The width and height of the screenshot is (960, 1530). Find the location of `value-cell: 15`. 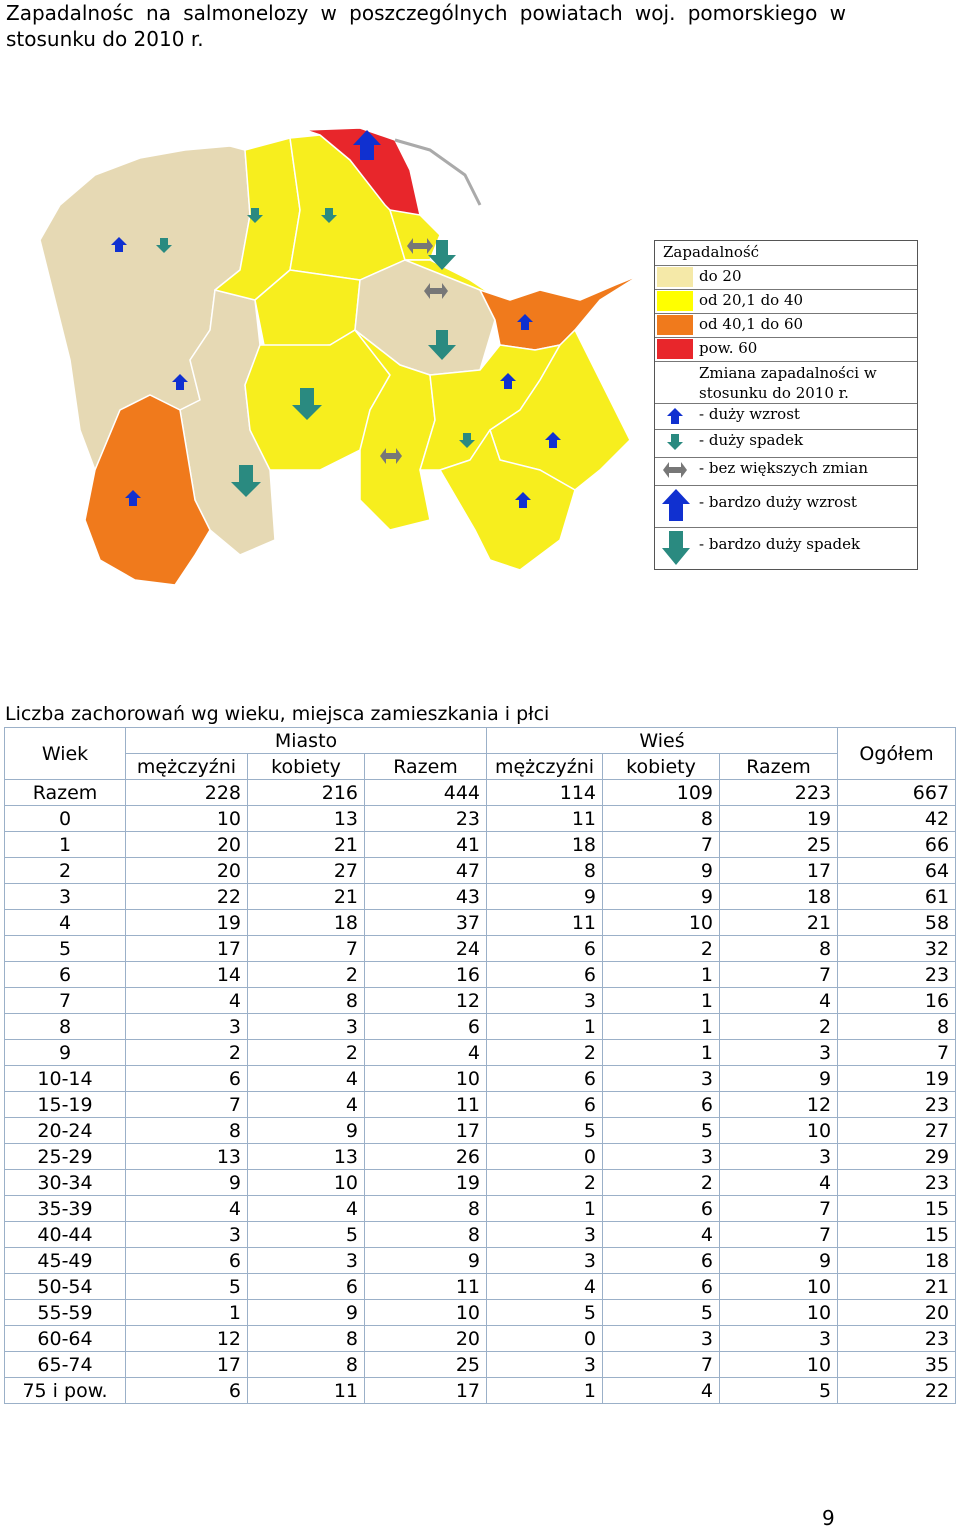

value-cell: 15 is located at coordinates (897, 1234).